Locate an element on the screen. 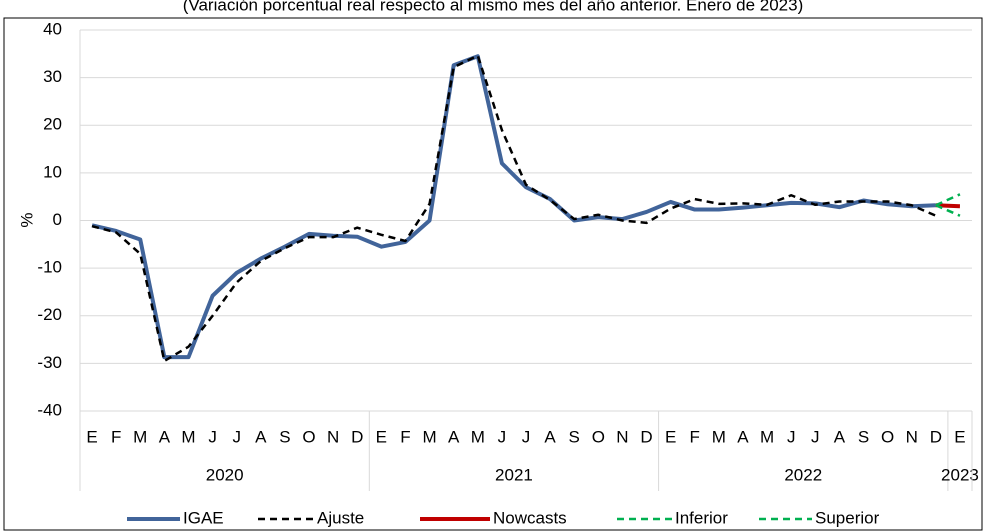 The image size is (986, 531). y-tick-label: -10 is located at coordinates (49, 267).